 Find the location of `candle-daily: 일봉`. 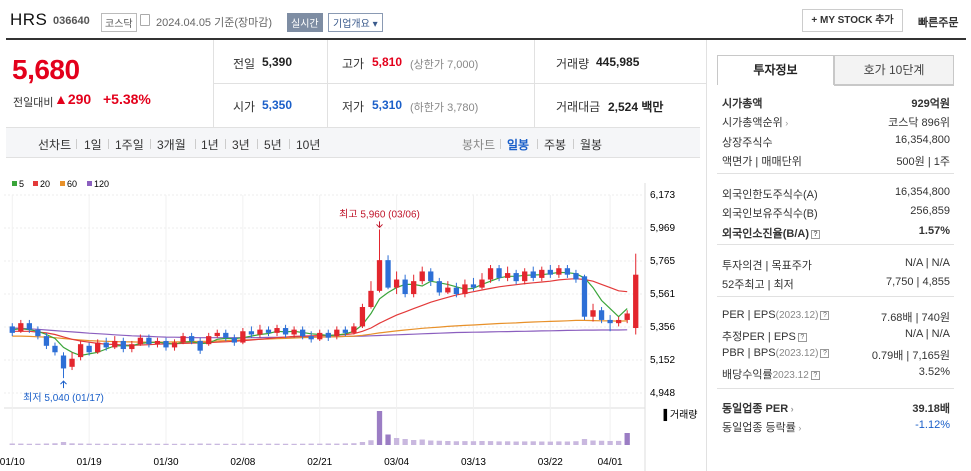

candle-daily: 일봉 is located at coordinates (518, 145).